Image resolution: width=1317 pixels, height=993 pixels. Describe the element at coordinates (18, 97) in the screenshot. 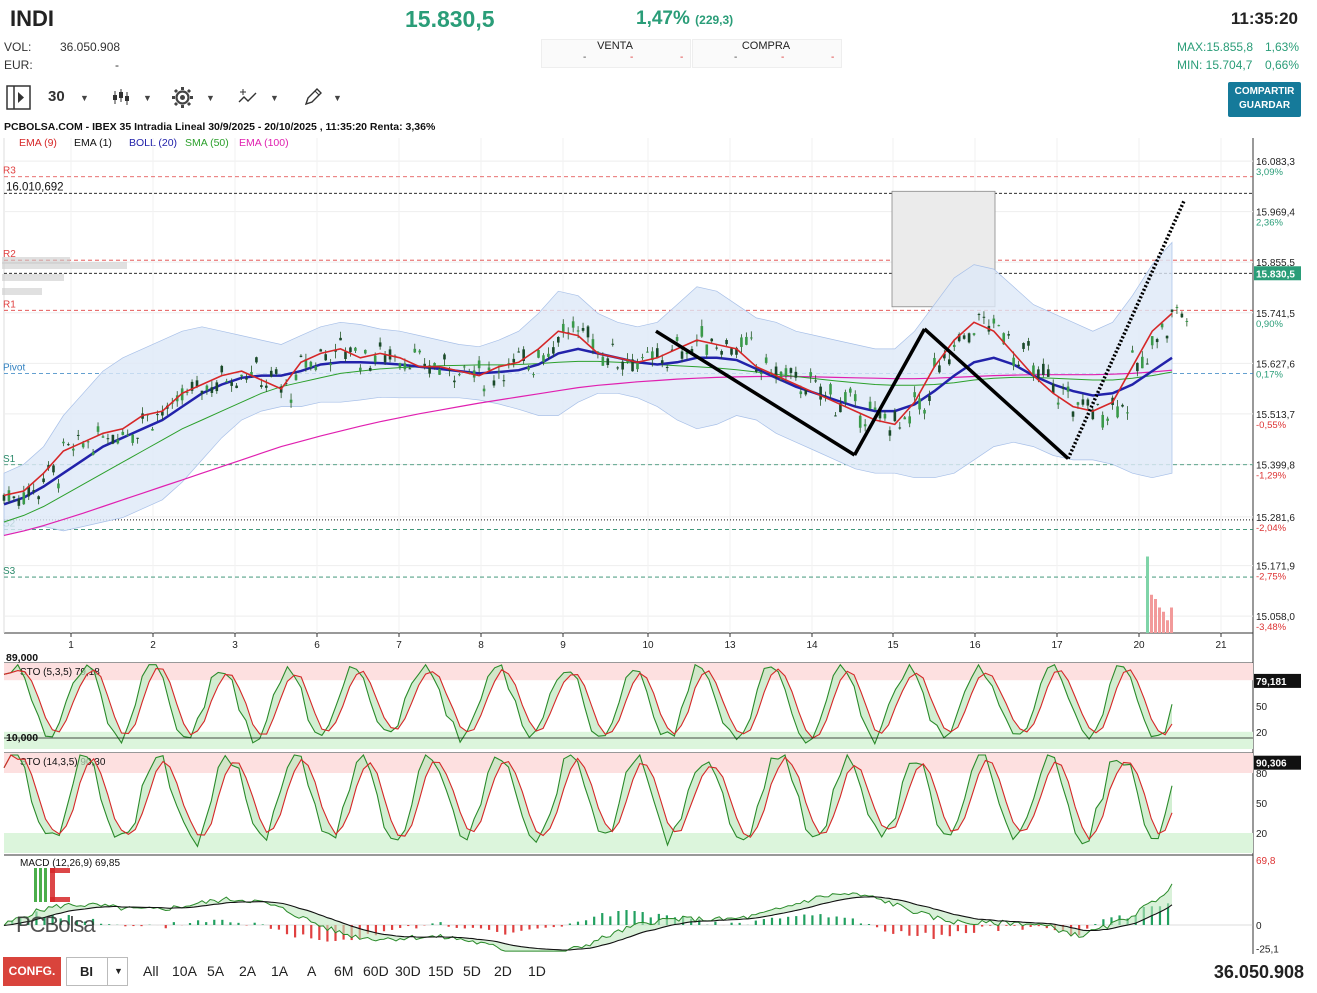

I see `panel-toggle-icon` at that location.